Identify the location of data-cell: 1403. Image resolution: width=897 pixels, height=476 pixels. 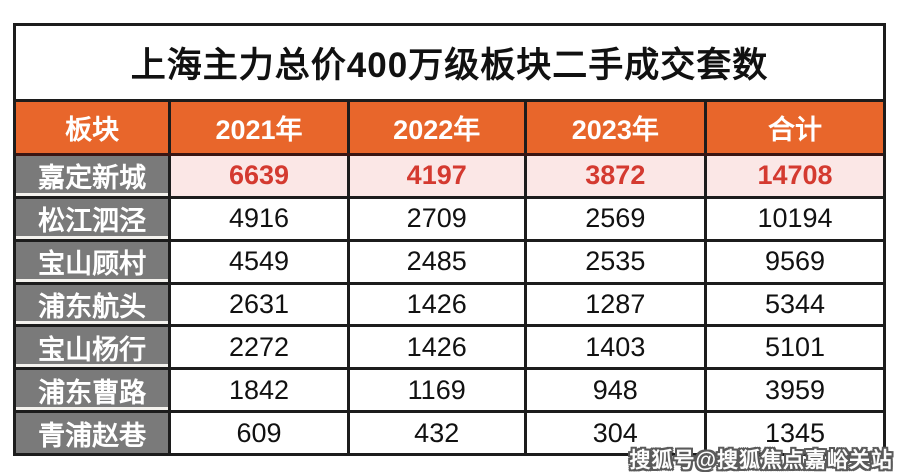
(616, 346).